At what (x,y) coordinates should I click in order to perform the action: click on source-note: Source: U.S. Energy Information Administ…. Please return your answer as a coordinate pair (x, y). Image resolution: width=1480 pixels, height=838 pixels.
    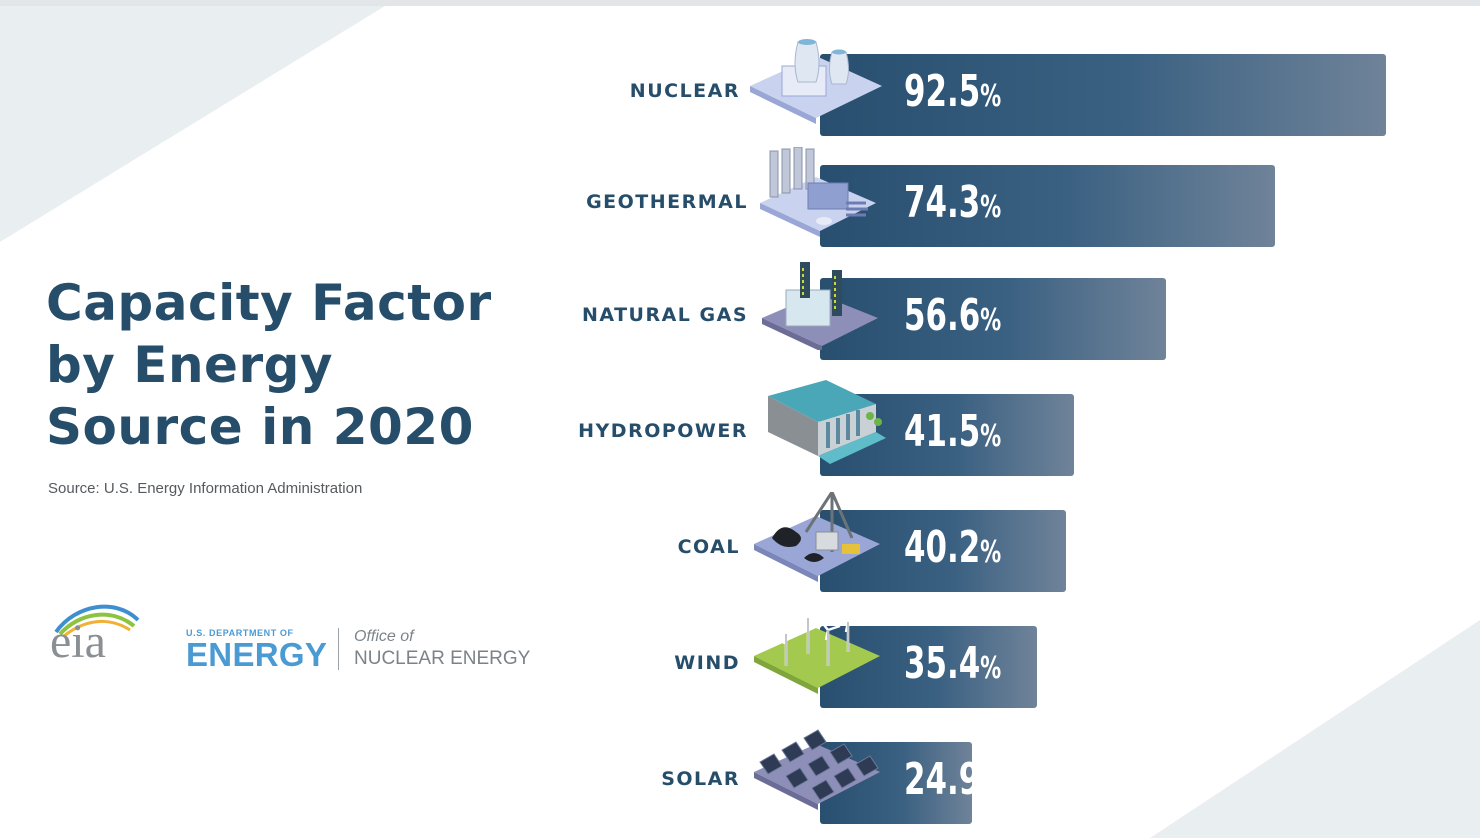
    Looking at the image, I should click on (205, 488).